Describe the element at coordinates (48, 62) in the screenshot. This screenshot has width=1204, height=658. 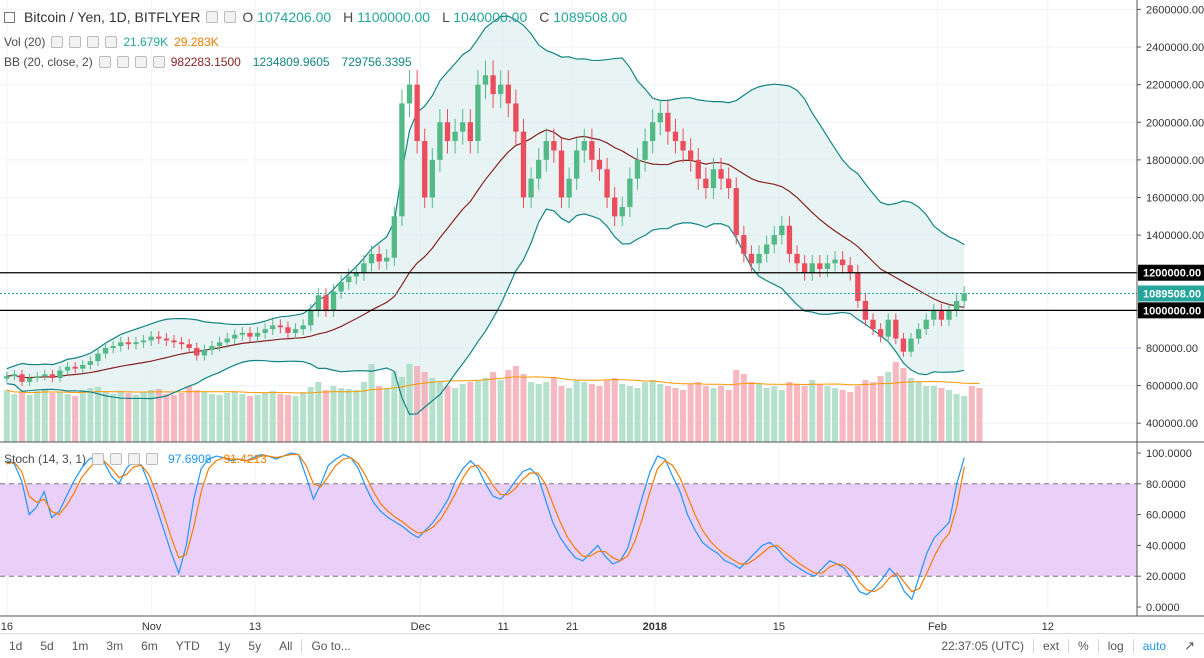
I see `bb-label: BB (20, close, 2)` at that location.